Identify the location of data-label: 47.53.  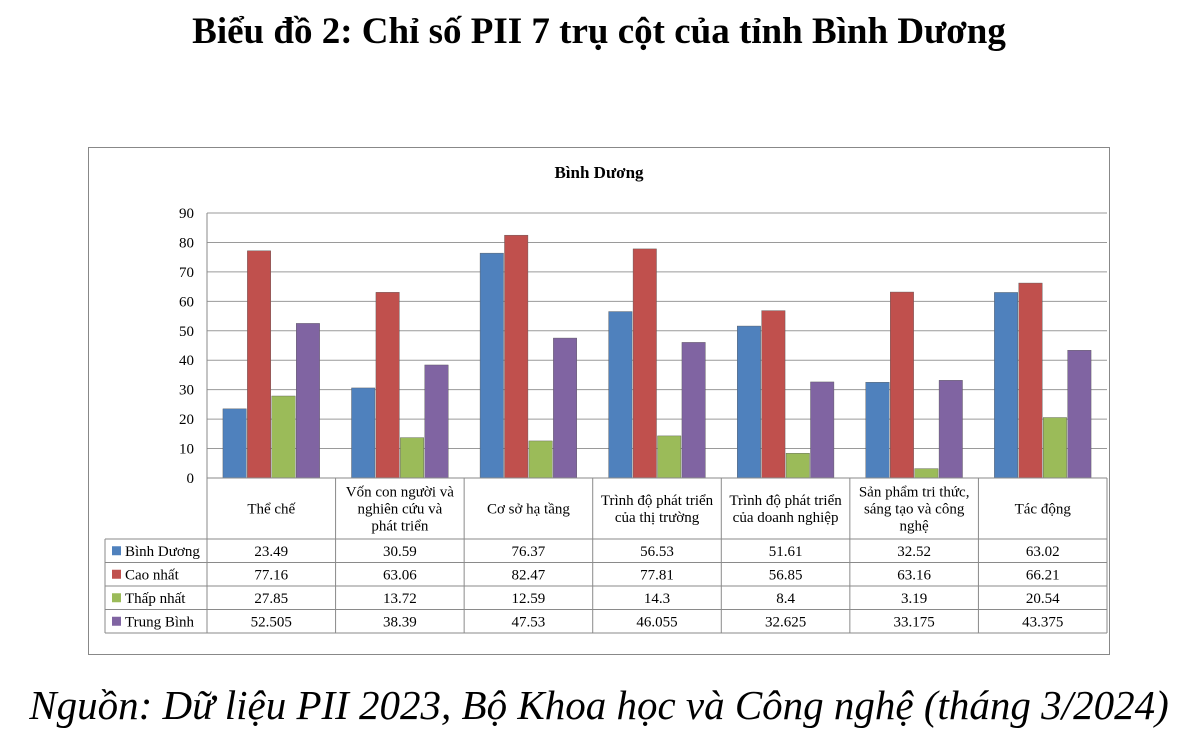
(529, 622).